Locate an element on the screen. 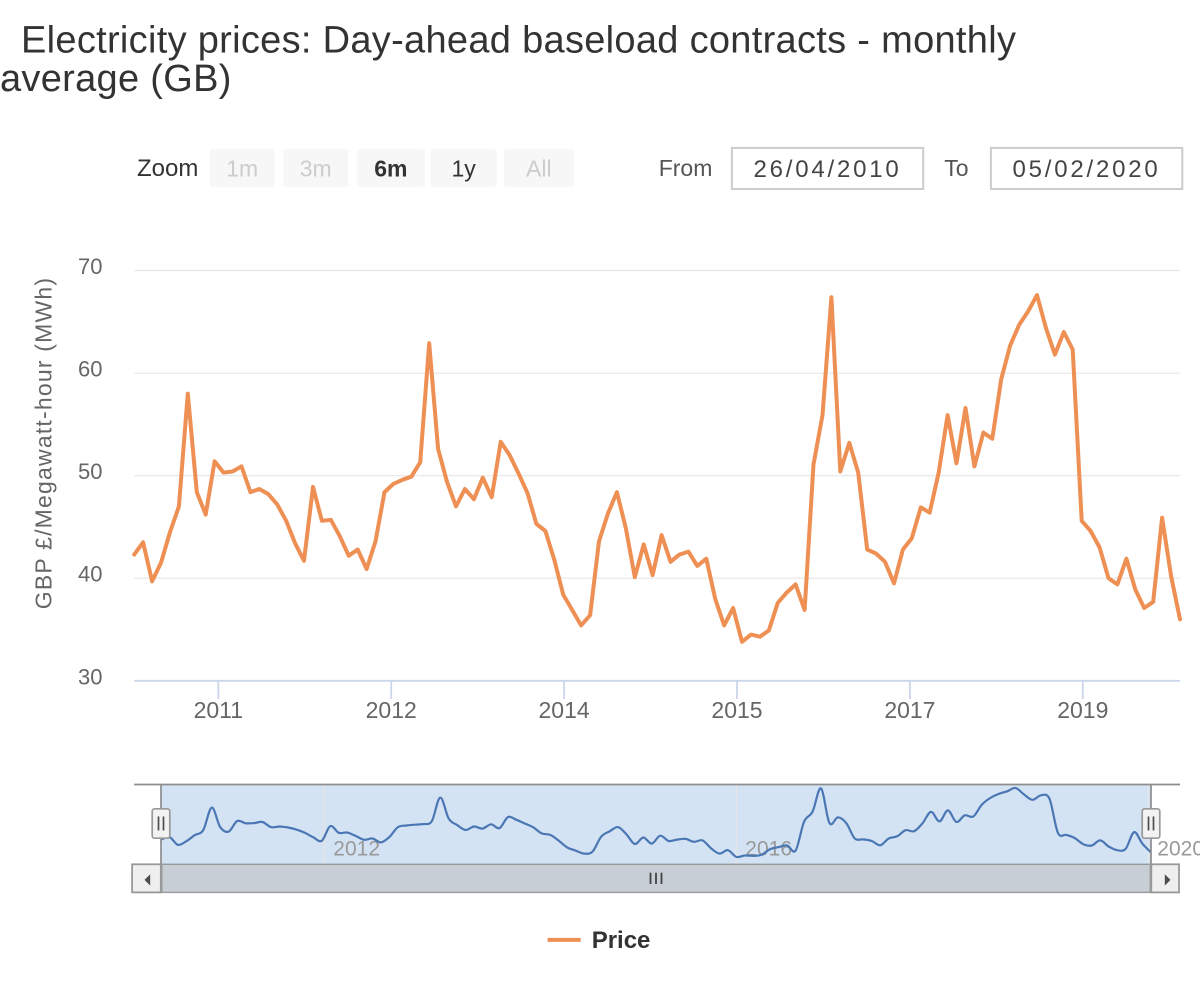  svg-text: 30 is located at coordinates (90, 676).